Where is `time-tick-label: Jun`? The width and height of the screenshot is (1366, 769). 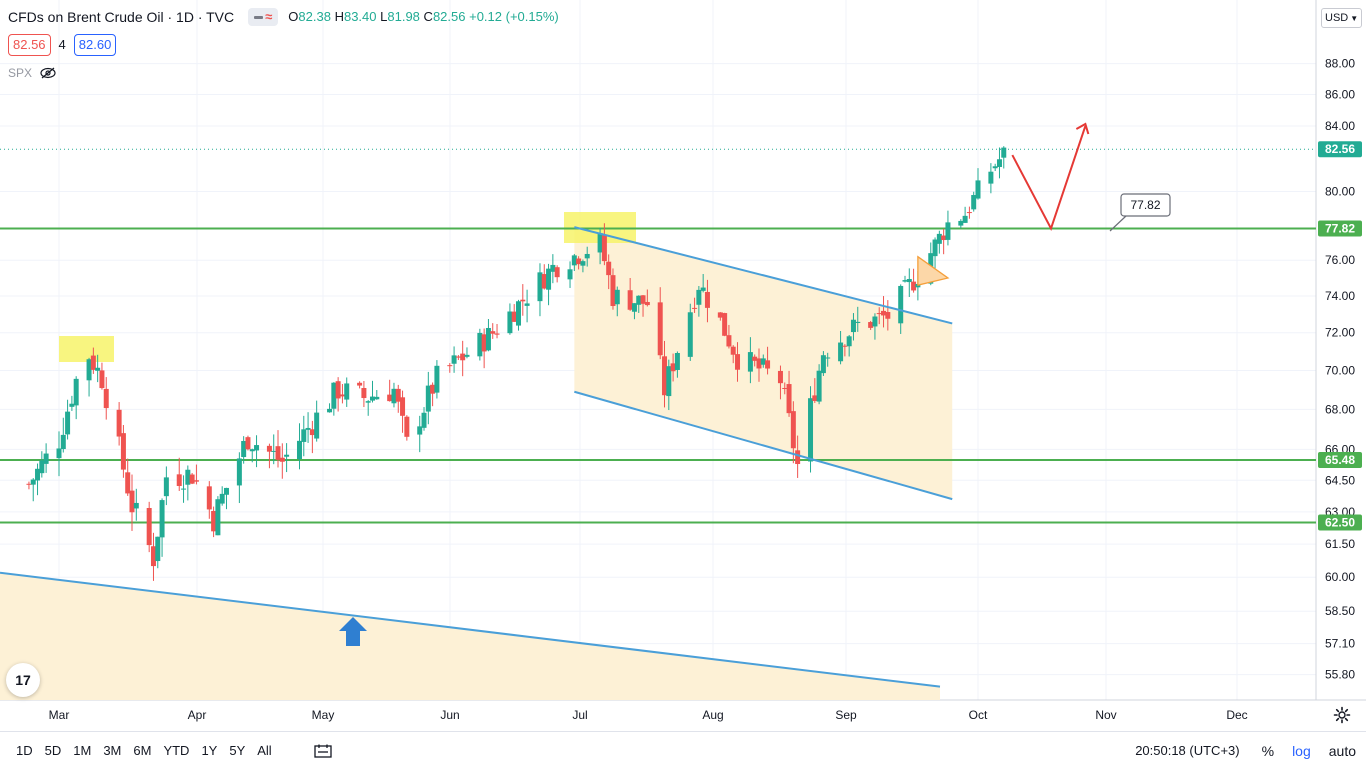
time-tick-label: Jun is located at coordinates (449, 715).